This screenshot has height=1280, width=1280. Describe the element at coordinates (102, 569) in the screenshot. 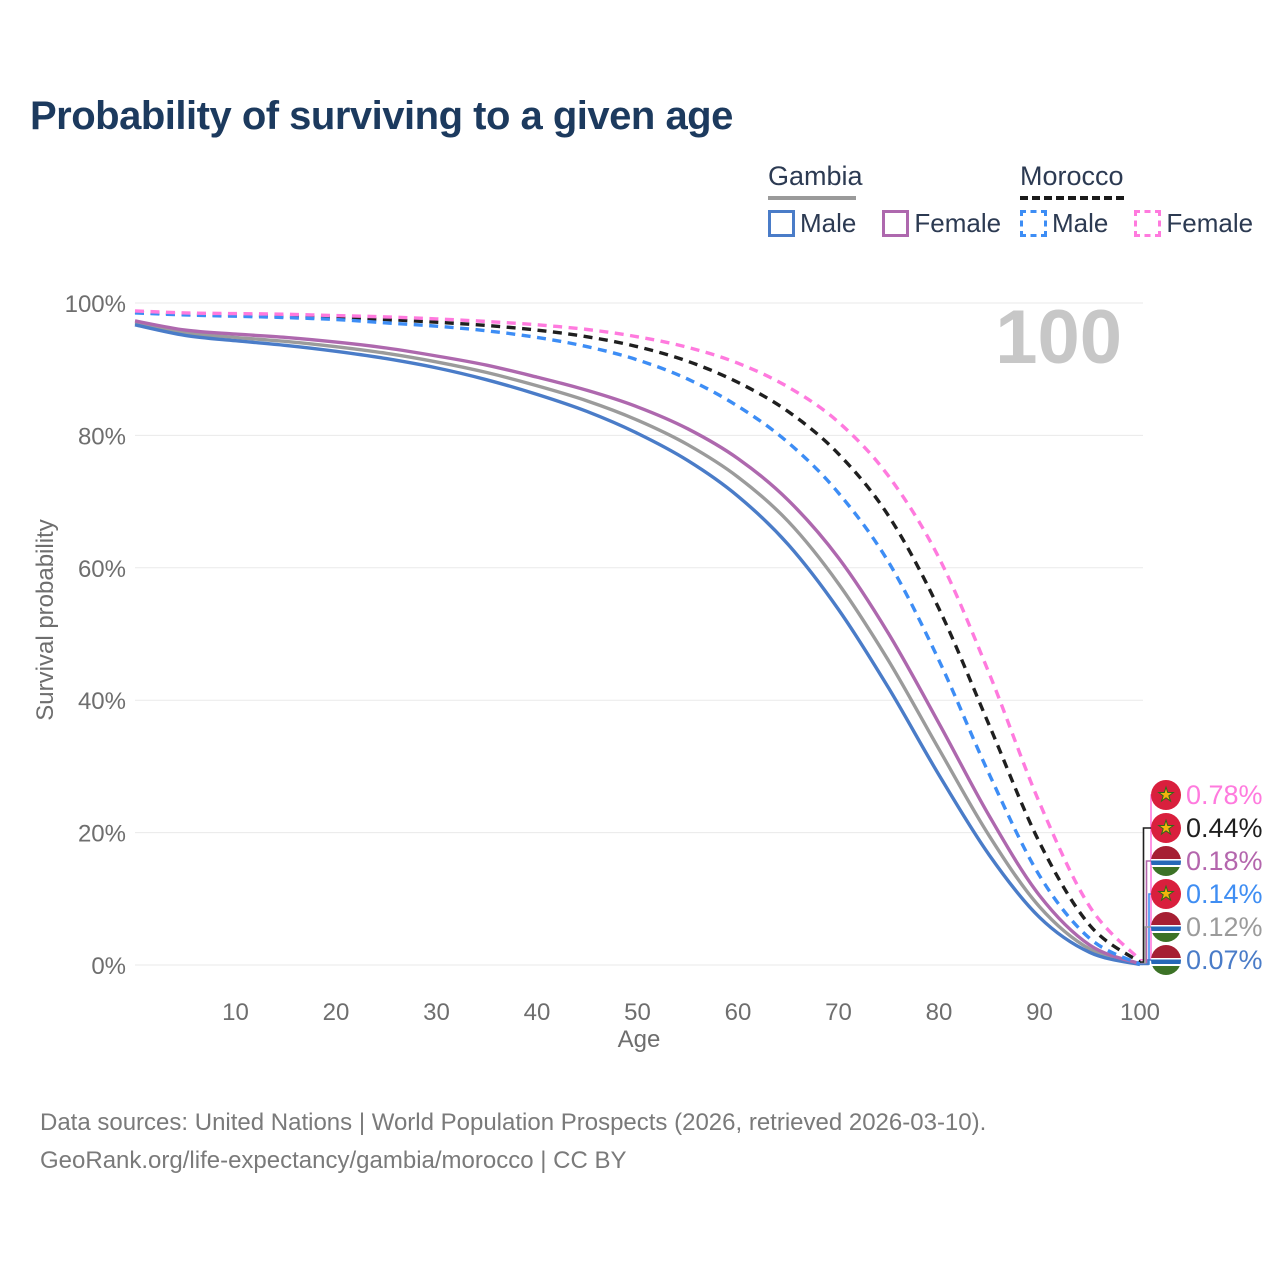

I see `svg-text: 60%` at that location.